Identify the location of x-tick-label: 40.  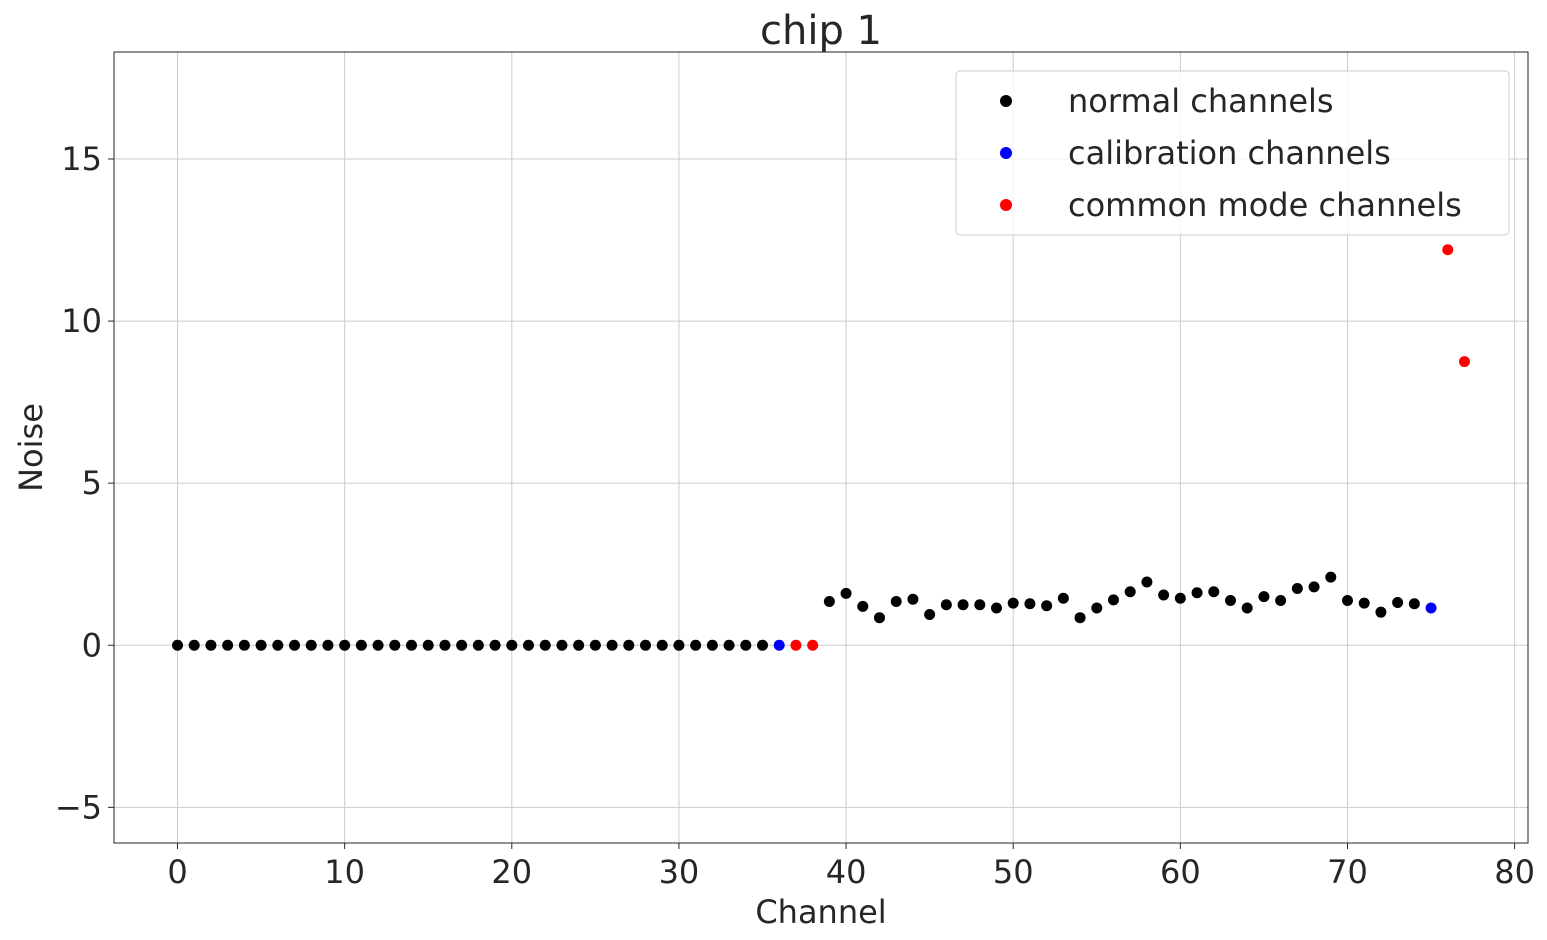
(846, 872).